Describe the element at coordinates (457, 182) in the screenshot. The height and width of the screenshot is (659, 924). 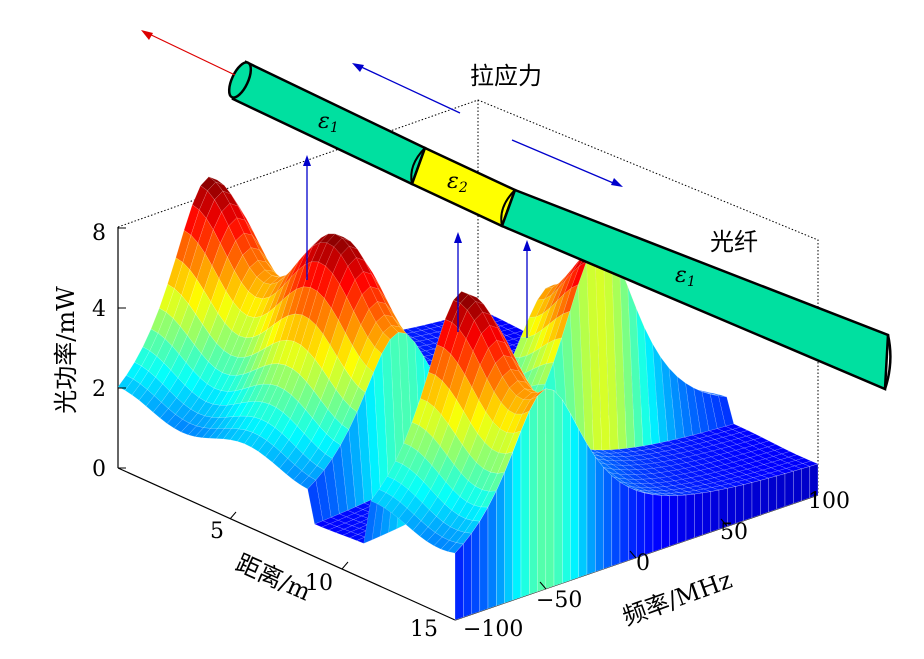
I see `epsilon-2: ε2` at that location.